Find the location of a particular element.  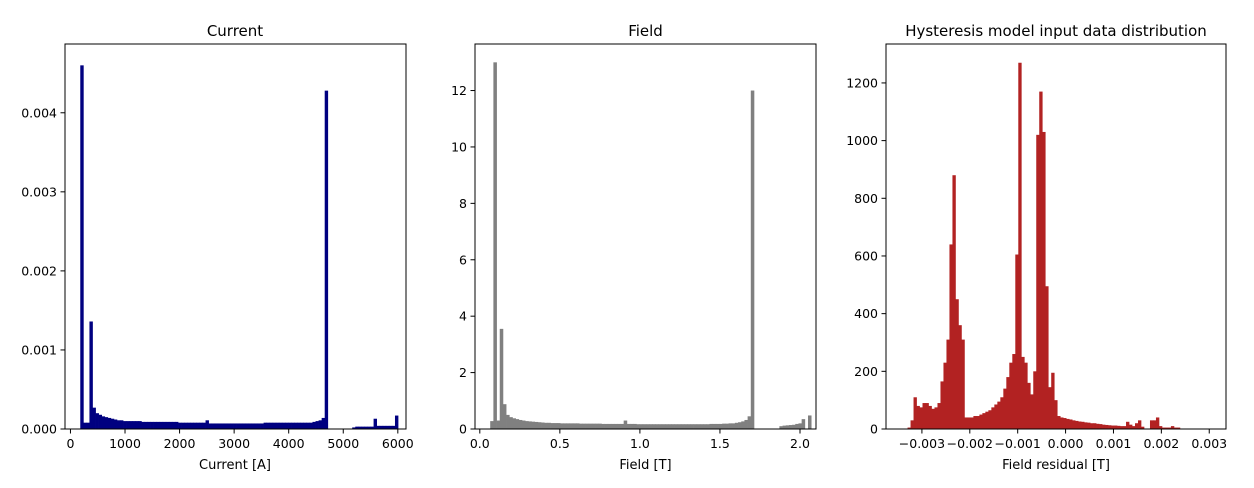

x-tick-label: 2.0 is located at coordinates (800, 443).